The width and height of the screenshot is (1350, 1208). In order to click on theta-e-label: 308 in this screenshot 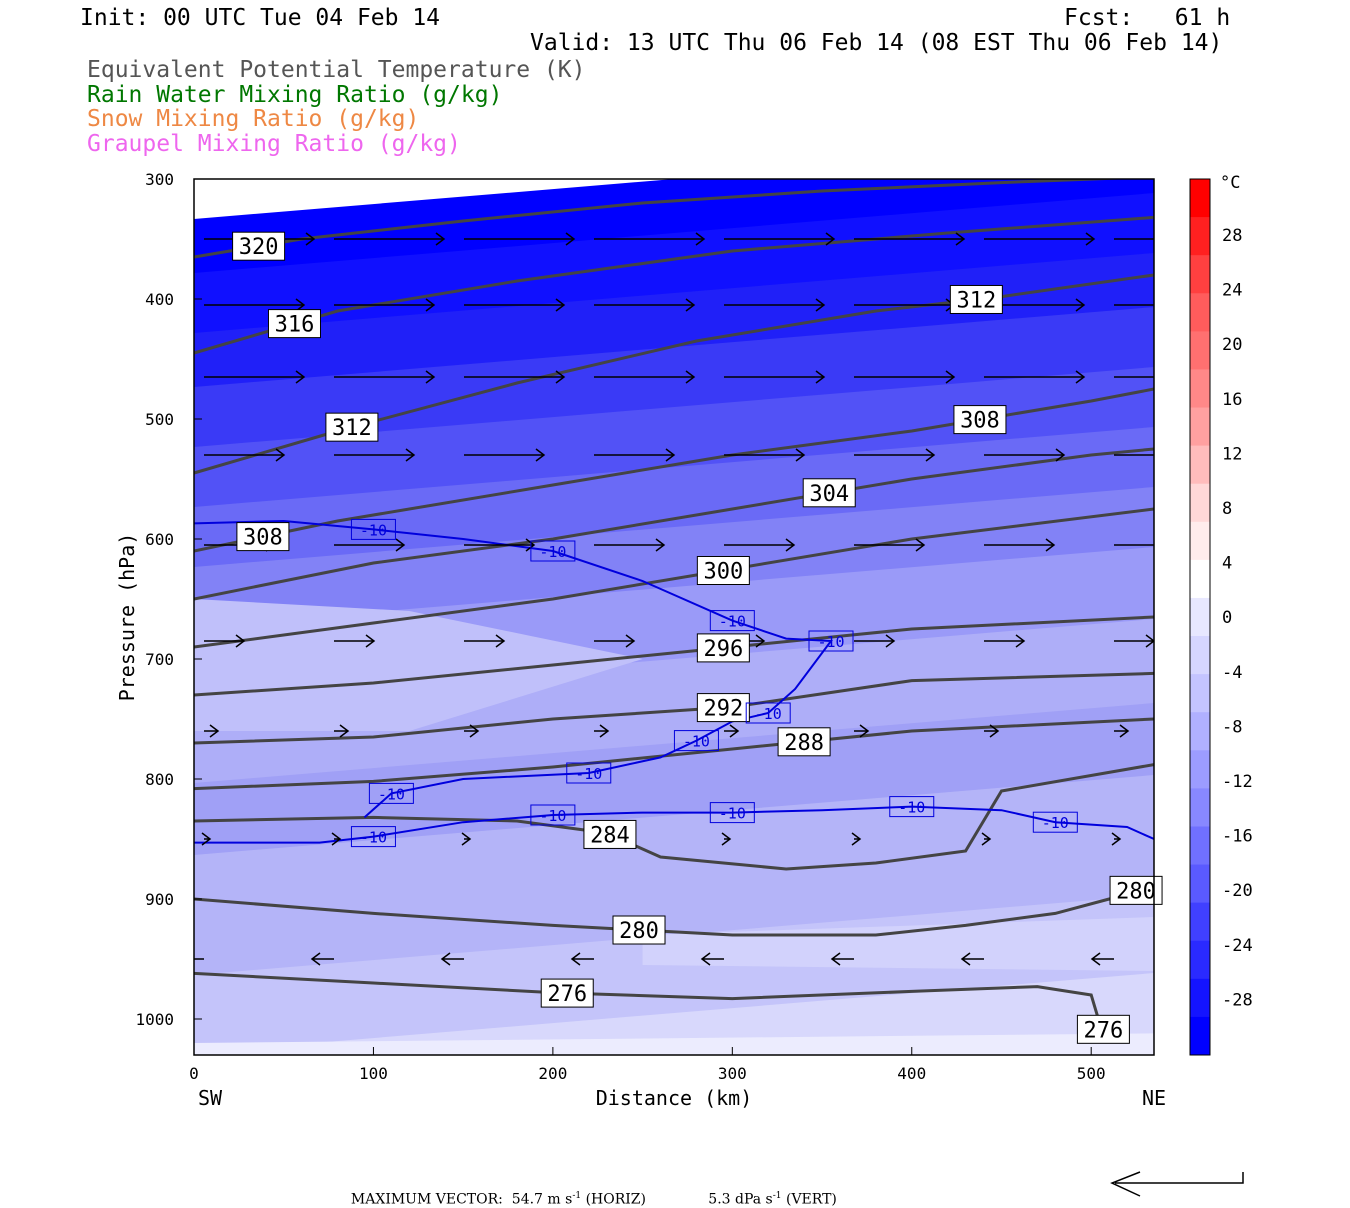, I will do `click(980, 421)`.